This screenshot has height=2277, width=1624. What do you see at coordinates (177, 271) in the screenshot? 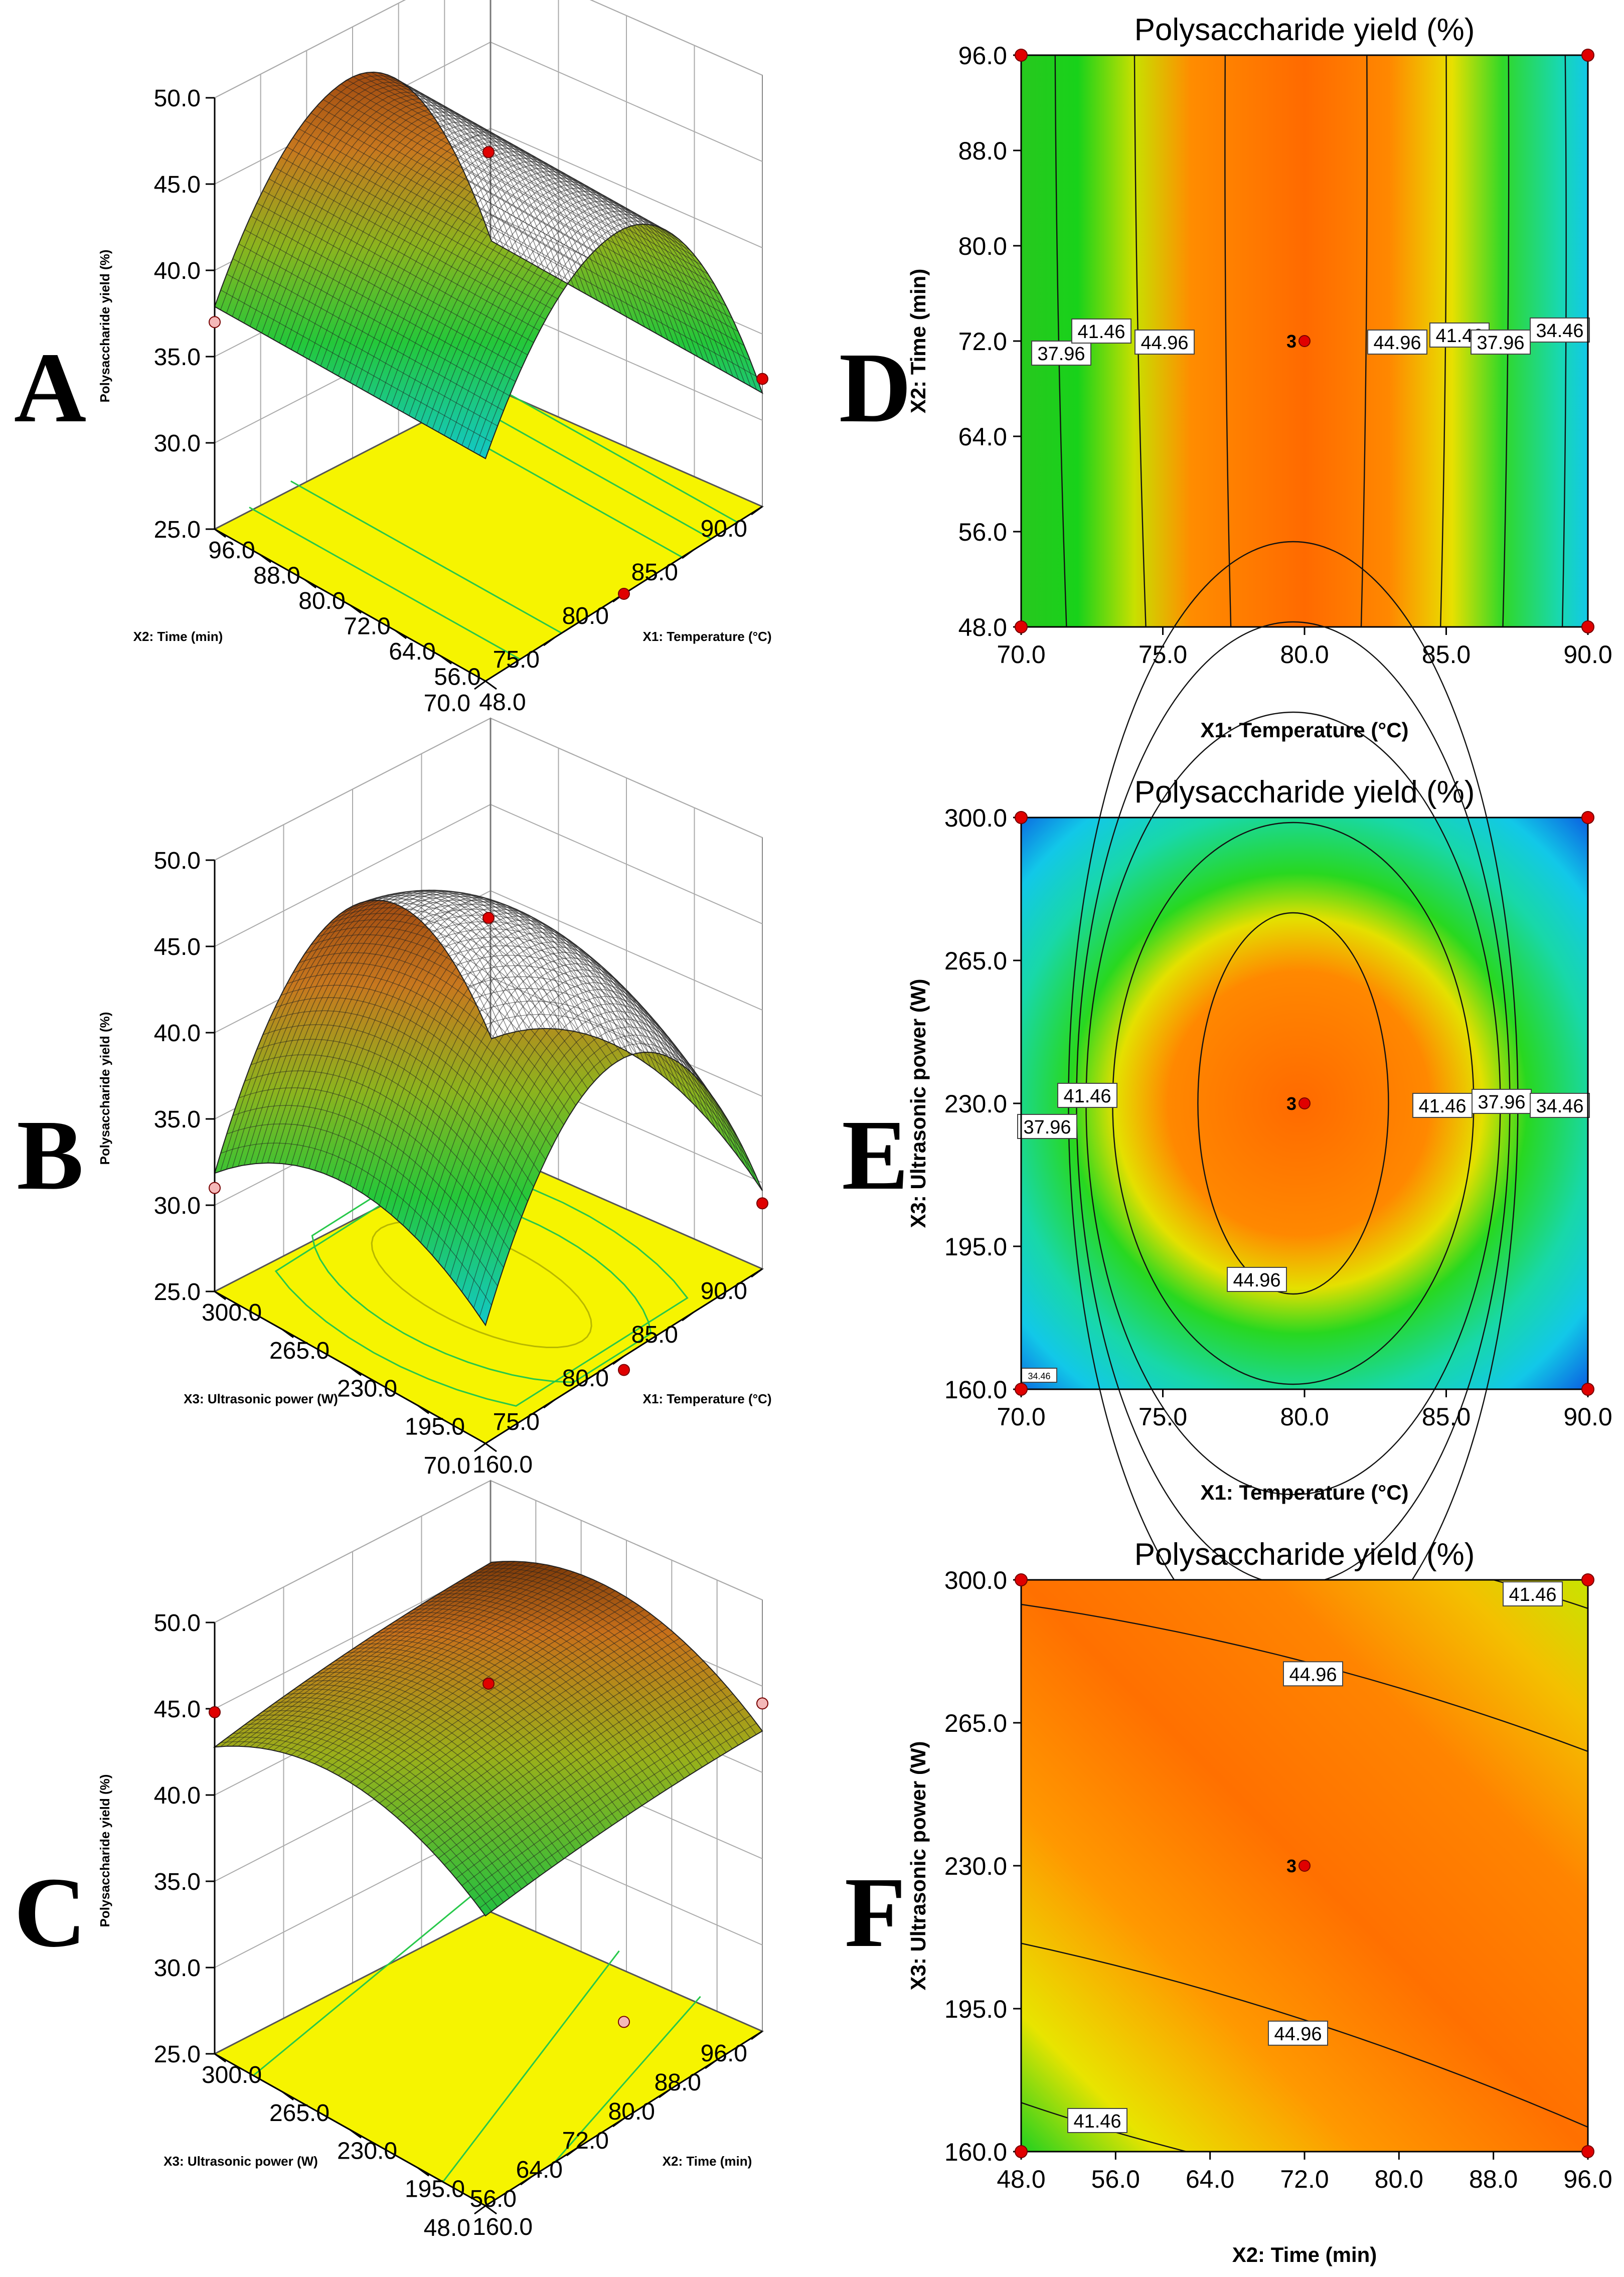
I see `z-tick-label: 40.0` at bounding box center [177, 271].